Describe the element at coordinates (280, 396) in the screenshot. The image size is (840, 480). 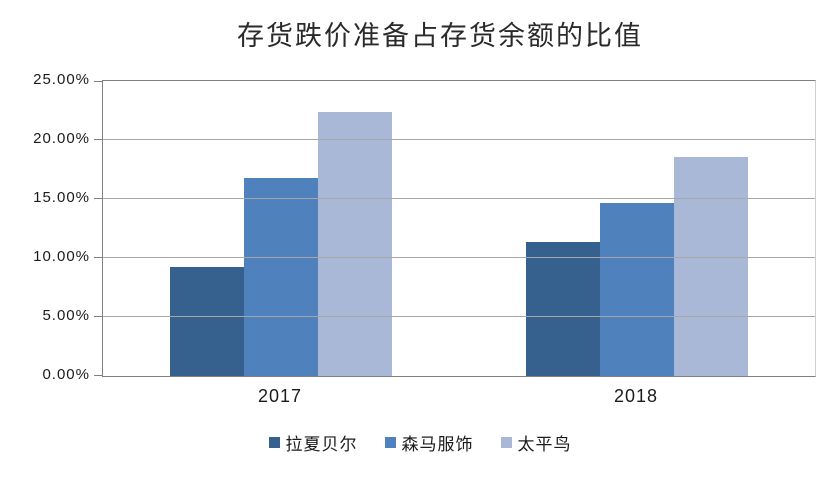
I see `x-axis-category-label: 2017` at that location.